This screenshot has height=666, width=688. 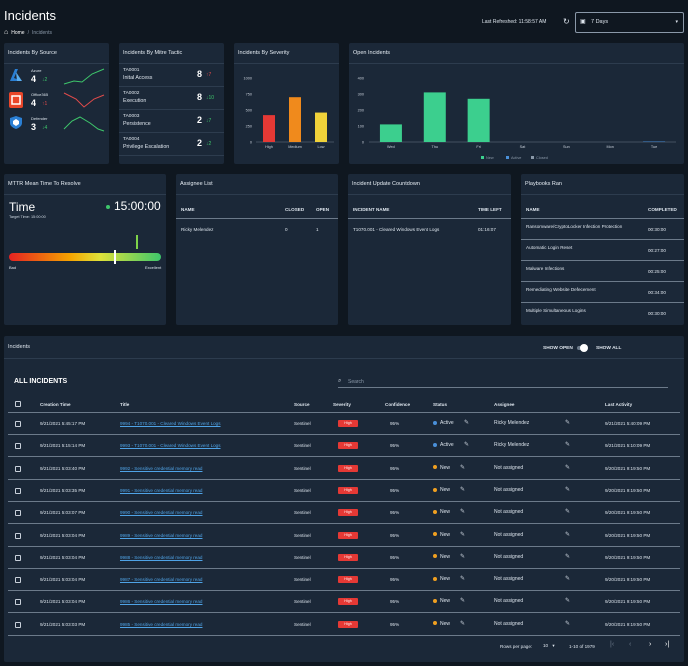 I want to click on date-range-select: ▣ 7 Days ▾, so click(x=629, y=22).